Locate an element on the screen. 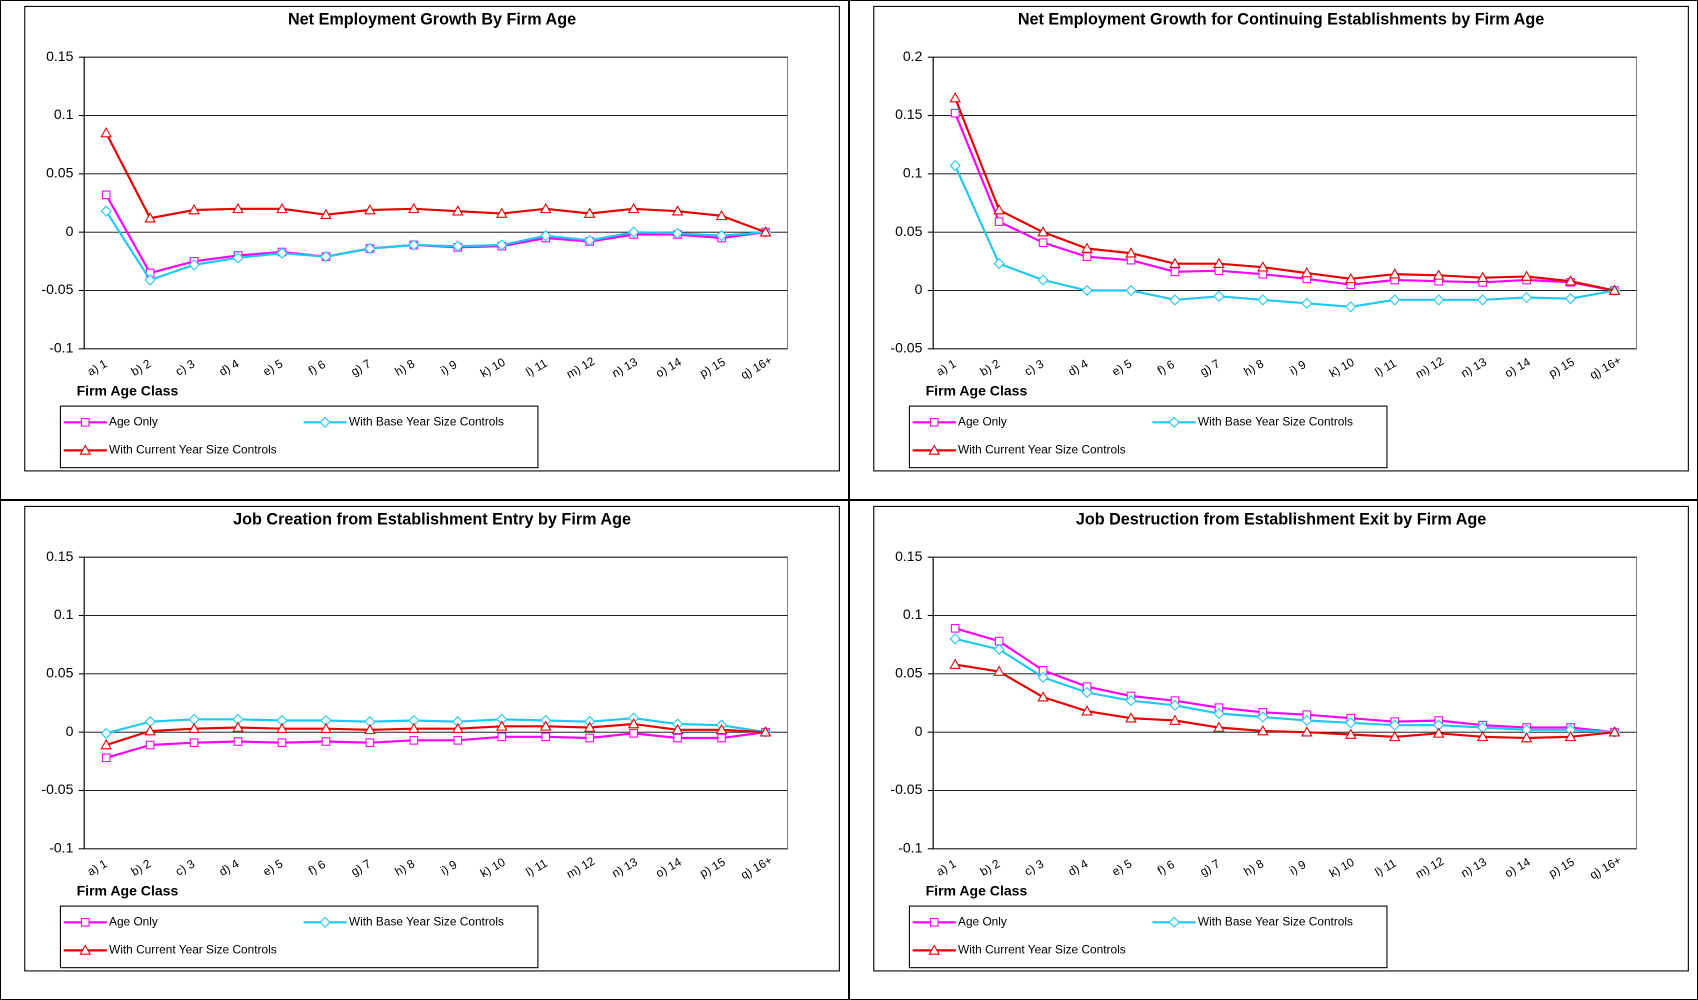 The width and height of the screenshot is (1698, 1000). y-tick-label: 0.15 is located at coordinates (60, 56).